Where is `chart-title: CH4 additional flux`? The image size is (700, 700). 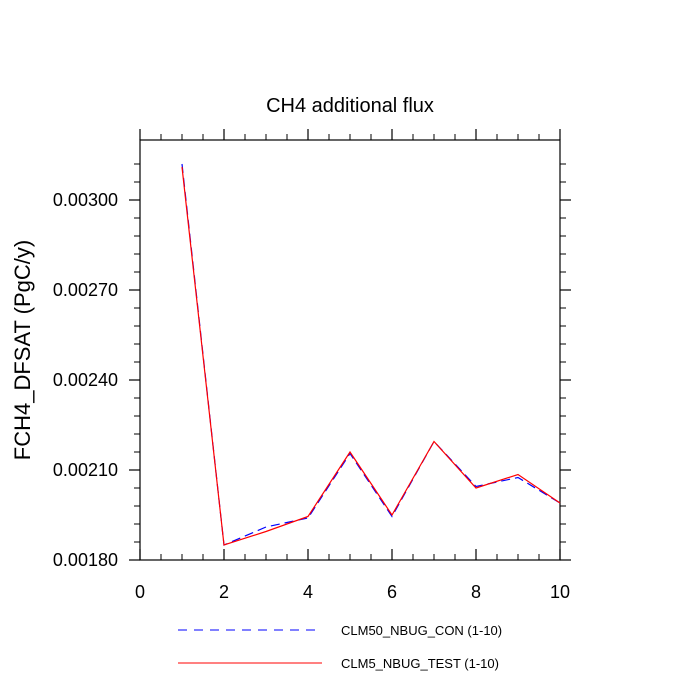 chart-title: CH4 additional flux is located at coordinates (350, 106).